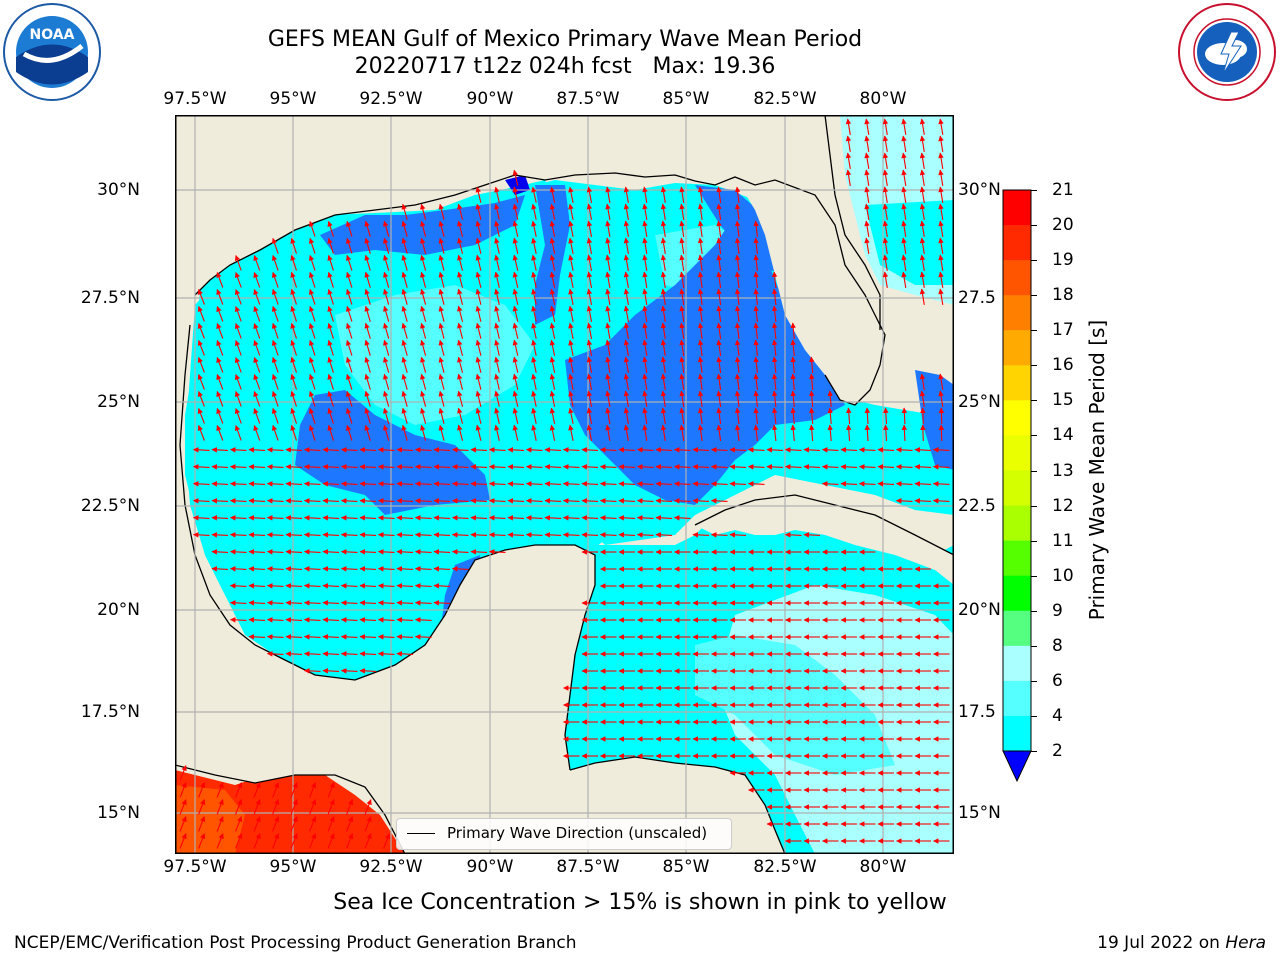 This screenshot has height=960, width=1280. Describe the element at coordinates (421, 833) in the screenshot. I see `legend-line-swatch` at that location.